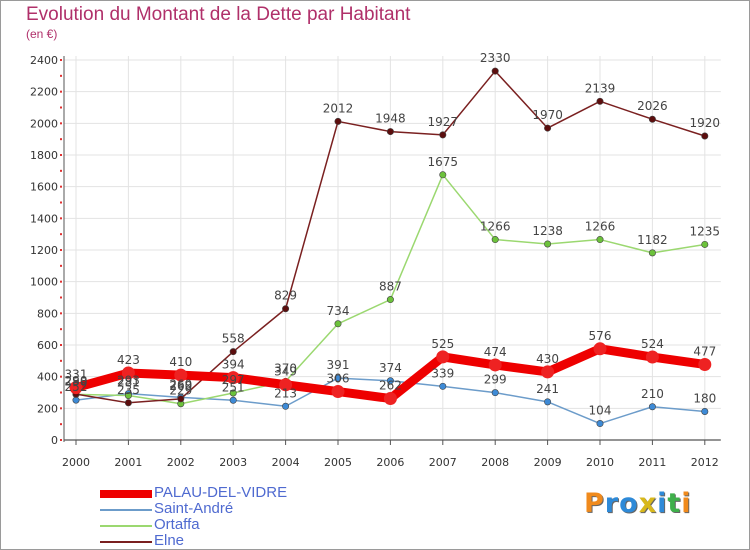  I want to click on data-label-2: 297, so click(233, 380).